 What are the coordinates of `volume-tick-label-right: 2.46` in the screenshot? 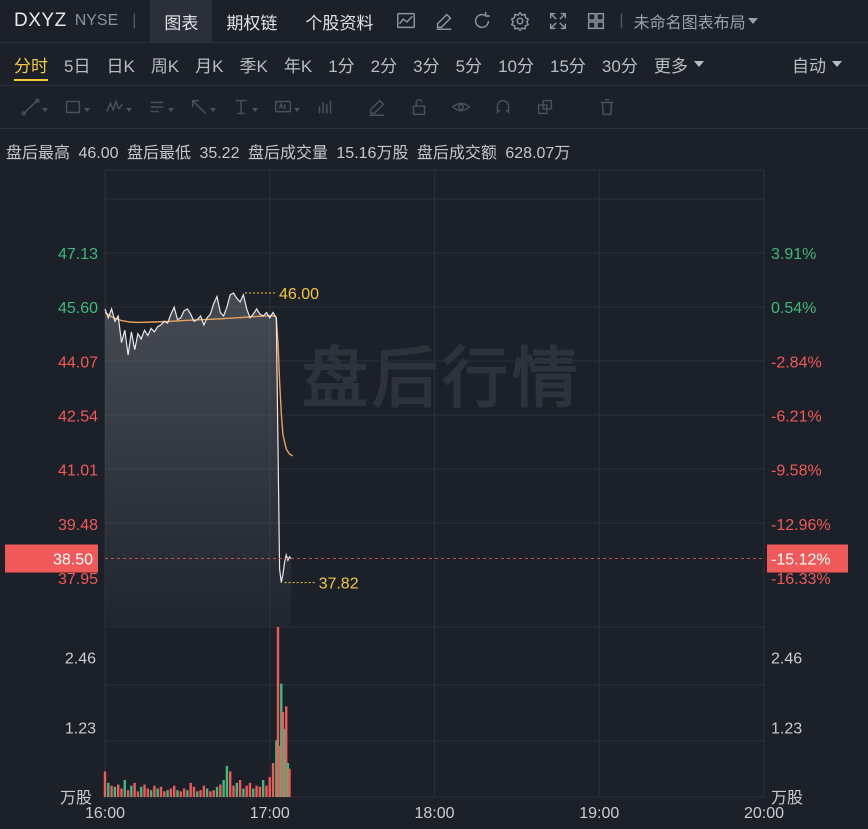 It's located at (786, 659).